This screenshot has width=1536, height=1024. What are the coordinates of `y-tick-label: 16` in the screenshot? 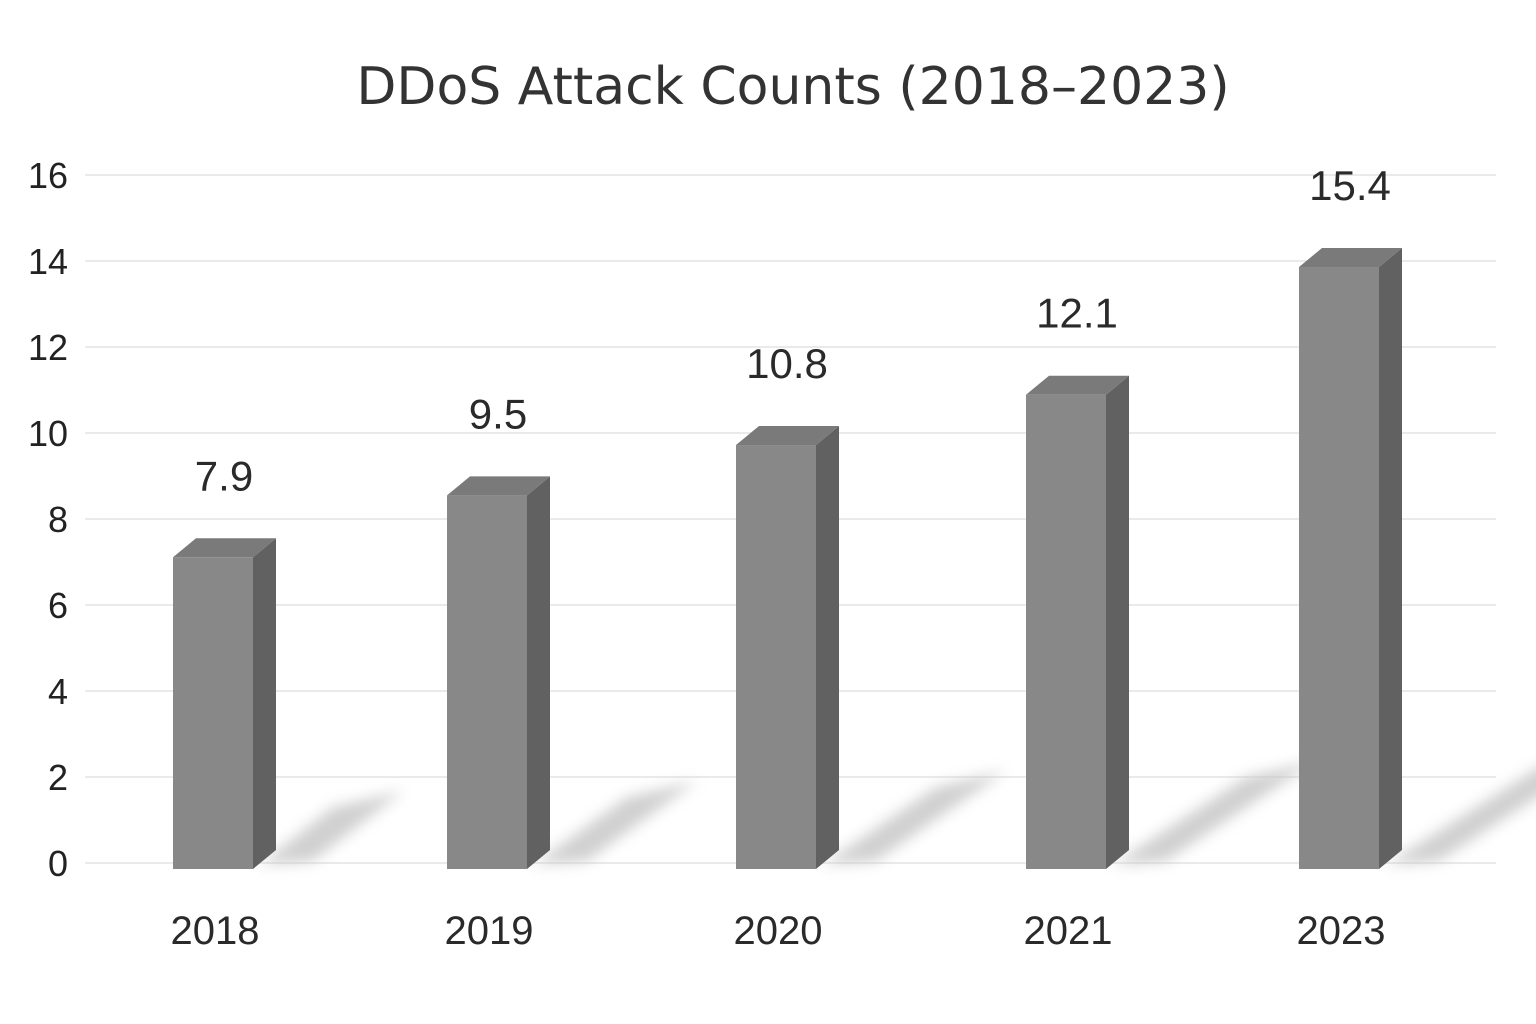 It's located at (48, 175).